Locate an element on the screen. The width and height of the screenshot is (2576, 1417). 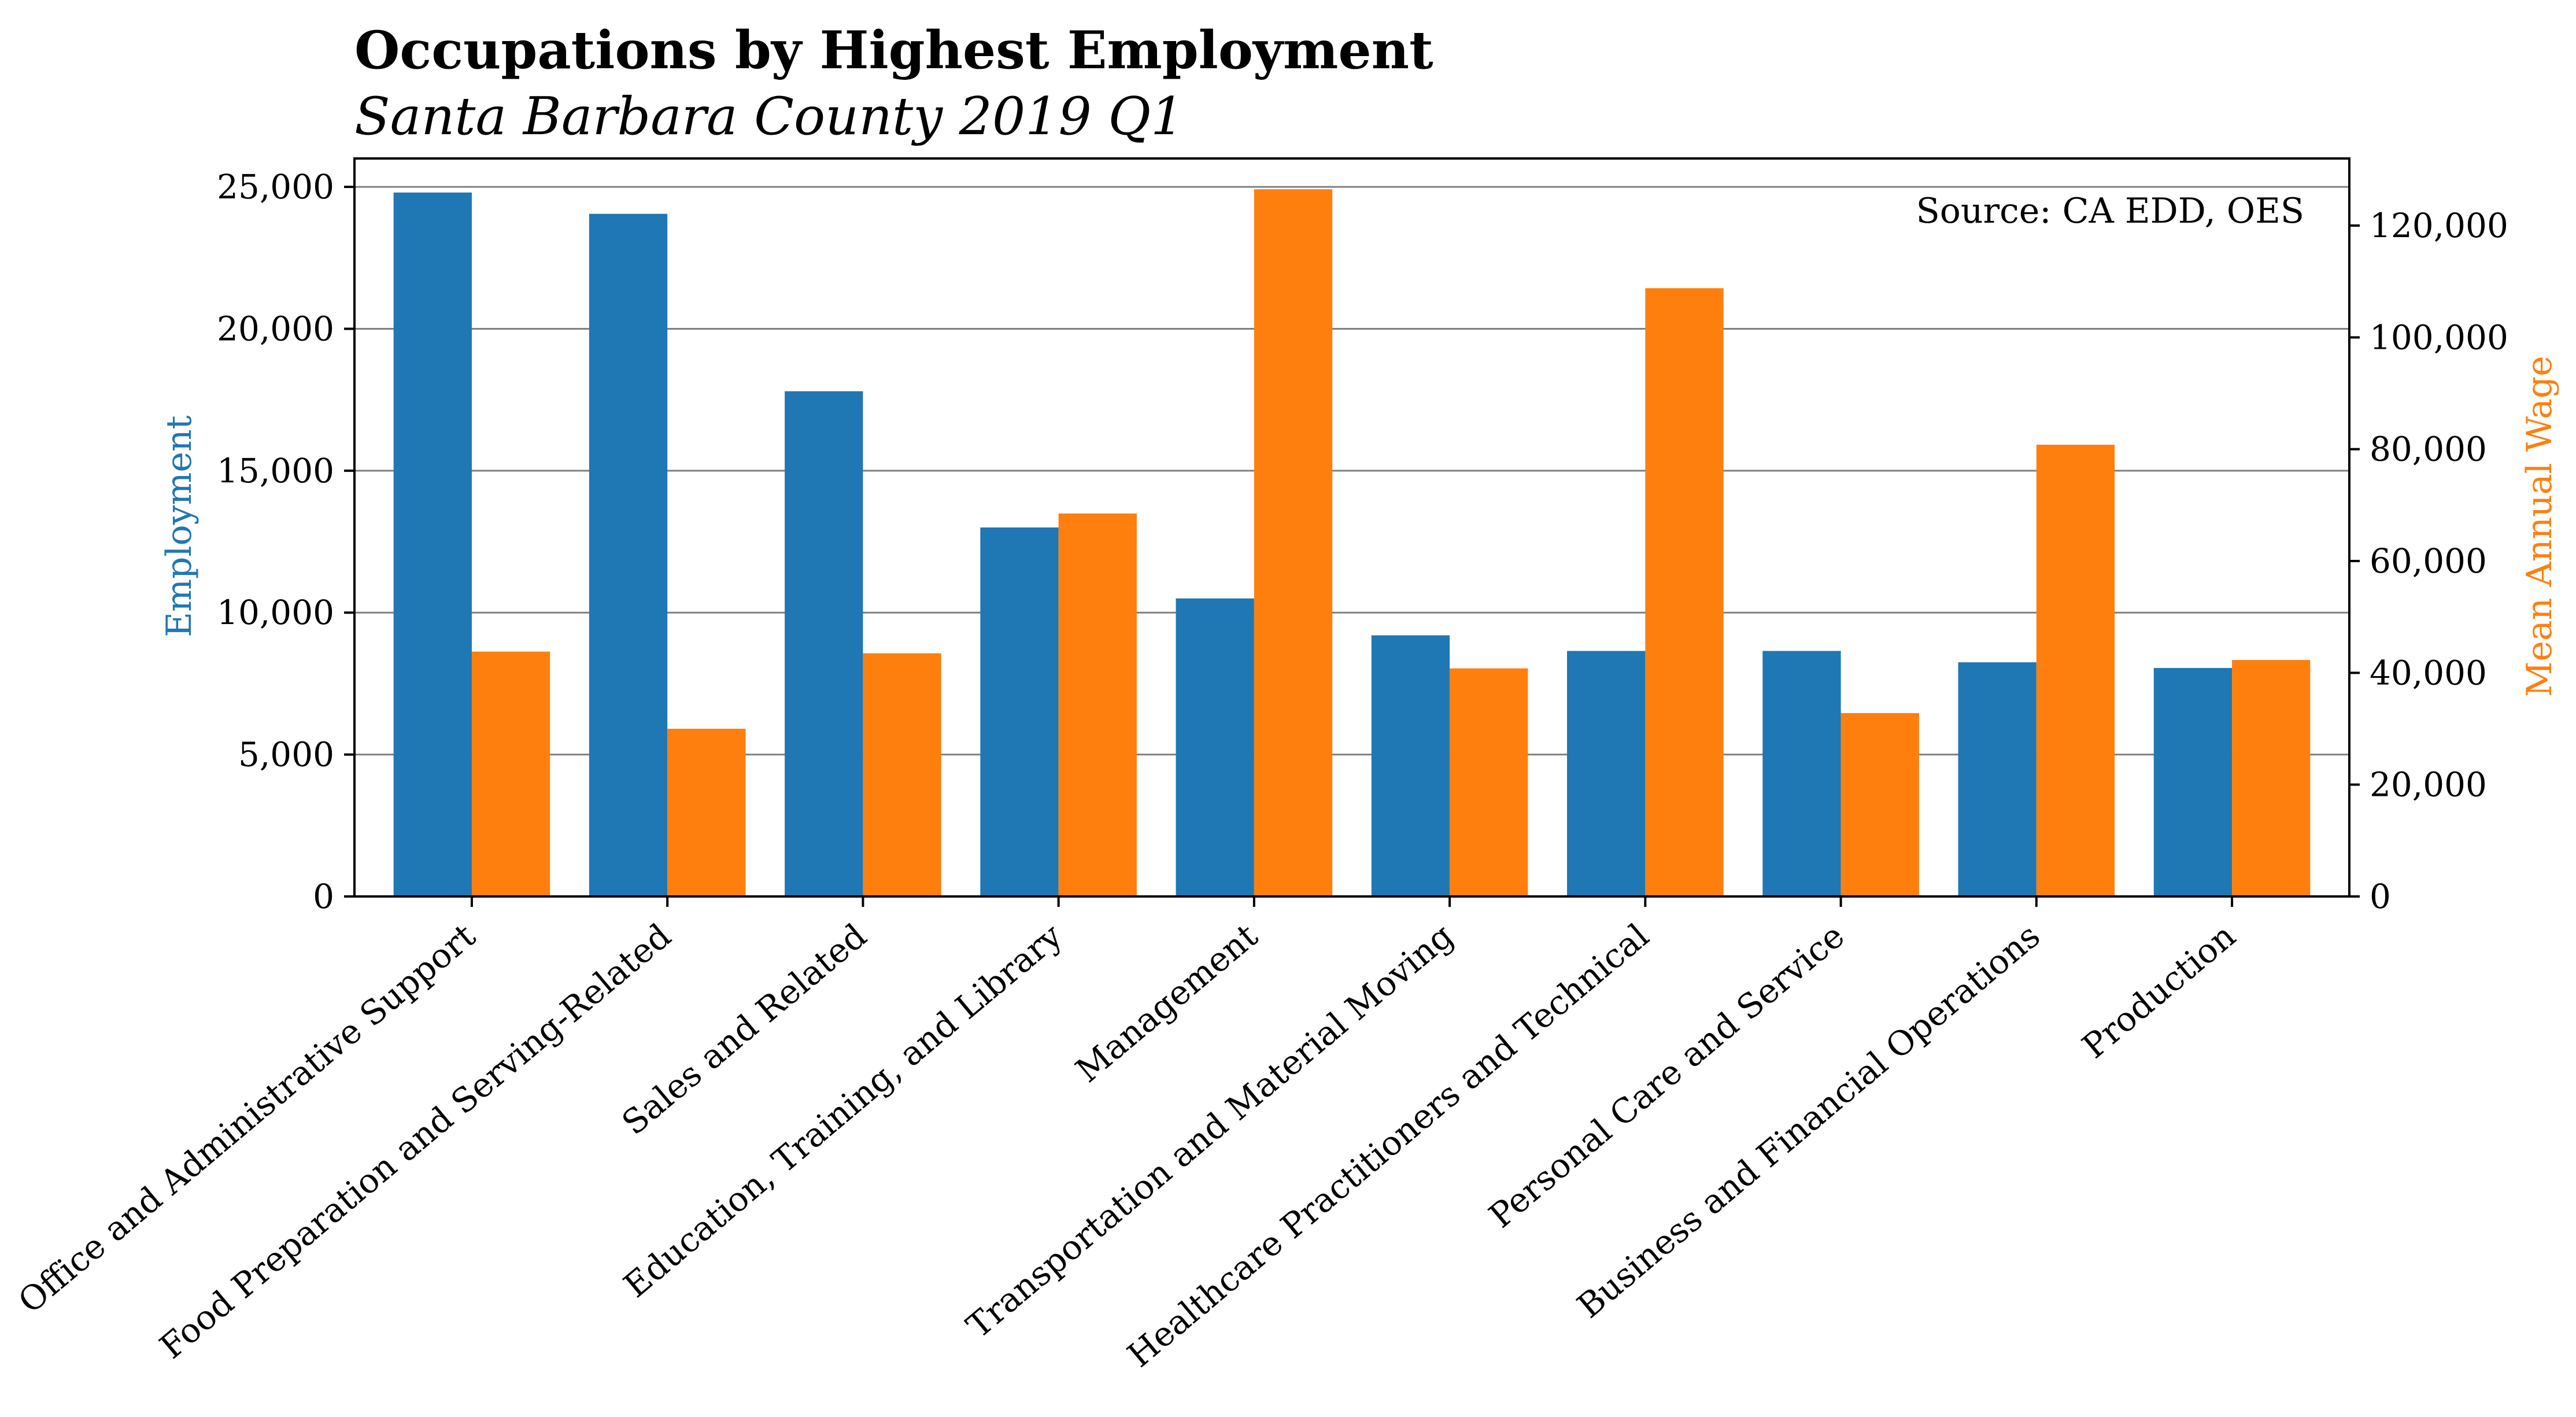
y-right-tick-label: 100,000 is located at coordinates (2439, 338).